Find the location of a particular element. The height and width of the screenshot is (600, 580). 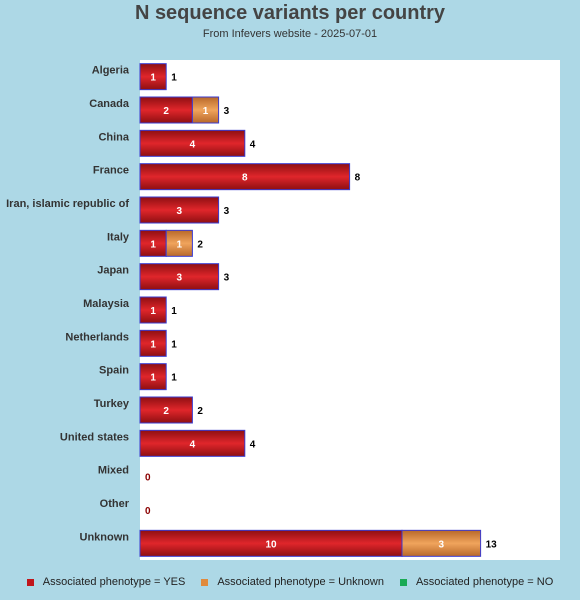

category-label-mixed: Mixed is located at coordinates (113, 471).